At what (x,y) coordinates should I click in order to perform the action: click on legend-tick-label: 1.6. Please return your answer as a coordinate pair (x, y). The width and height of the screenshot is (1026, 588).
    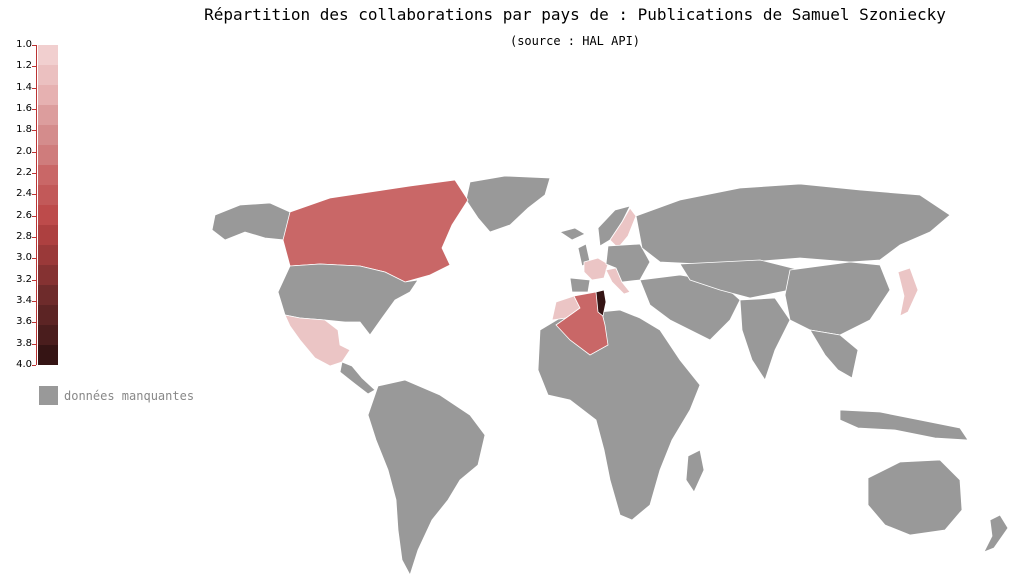
    Looking at the image, I should click on (24, 108).